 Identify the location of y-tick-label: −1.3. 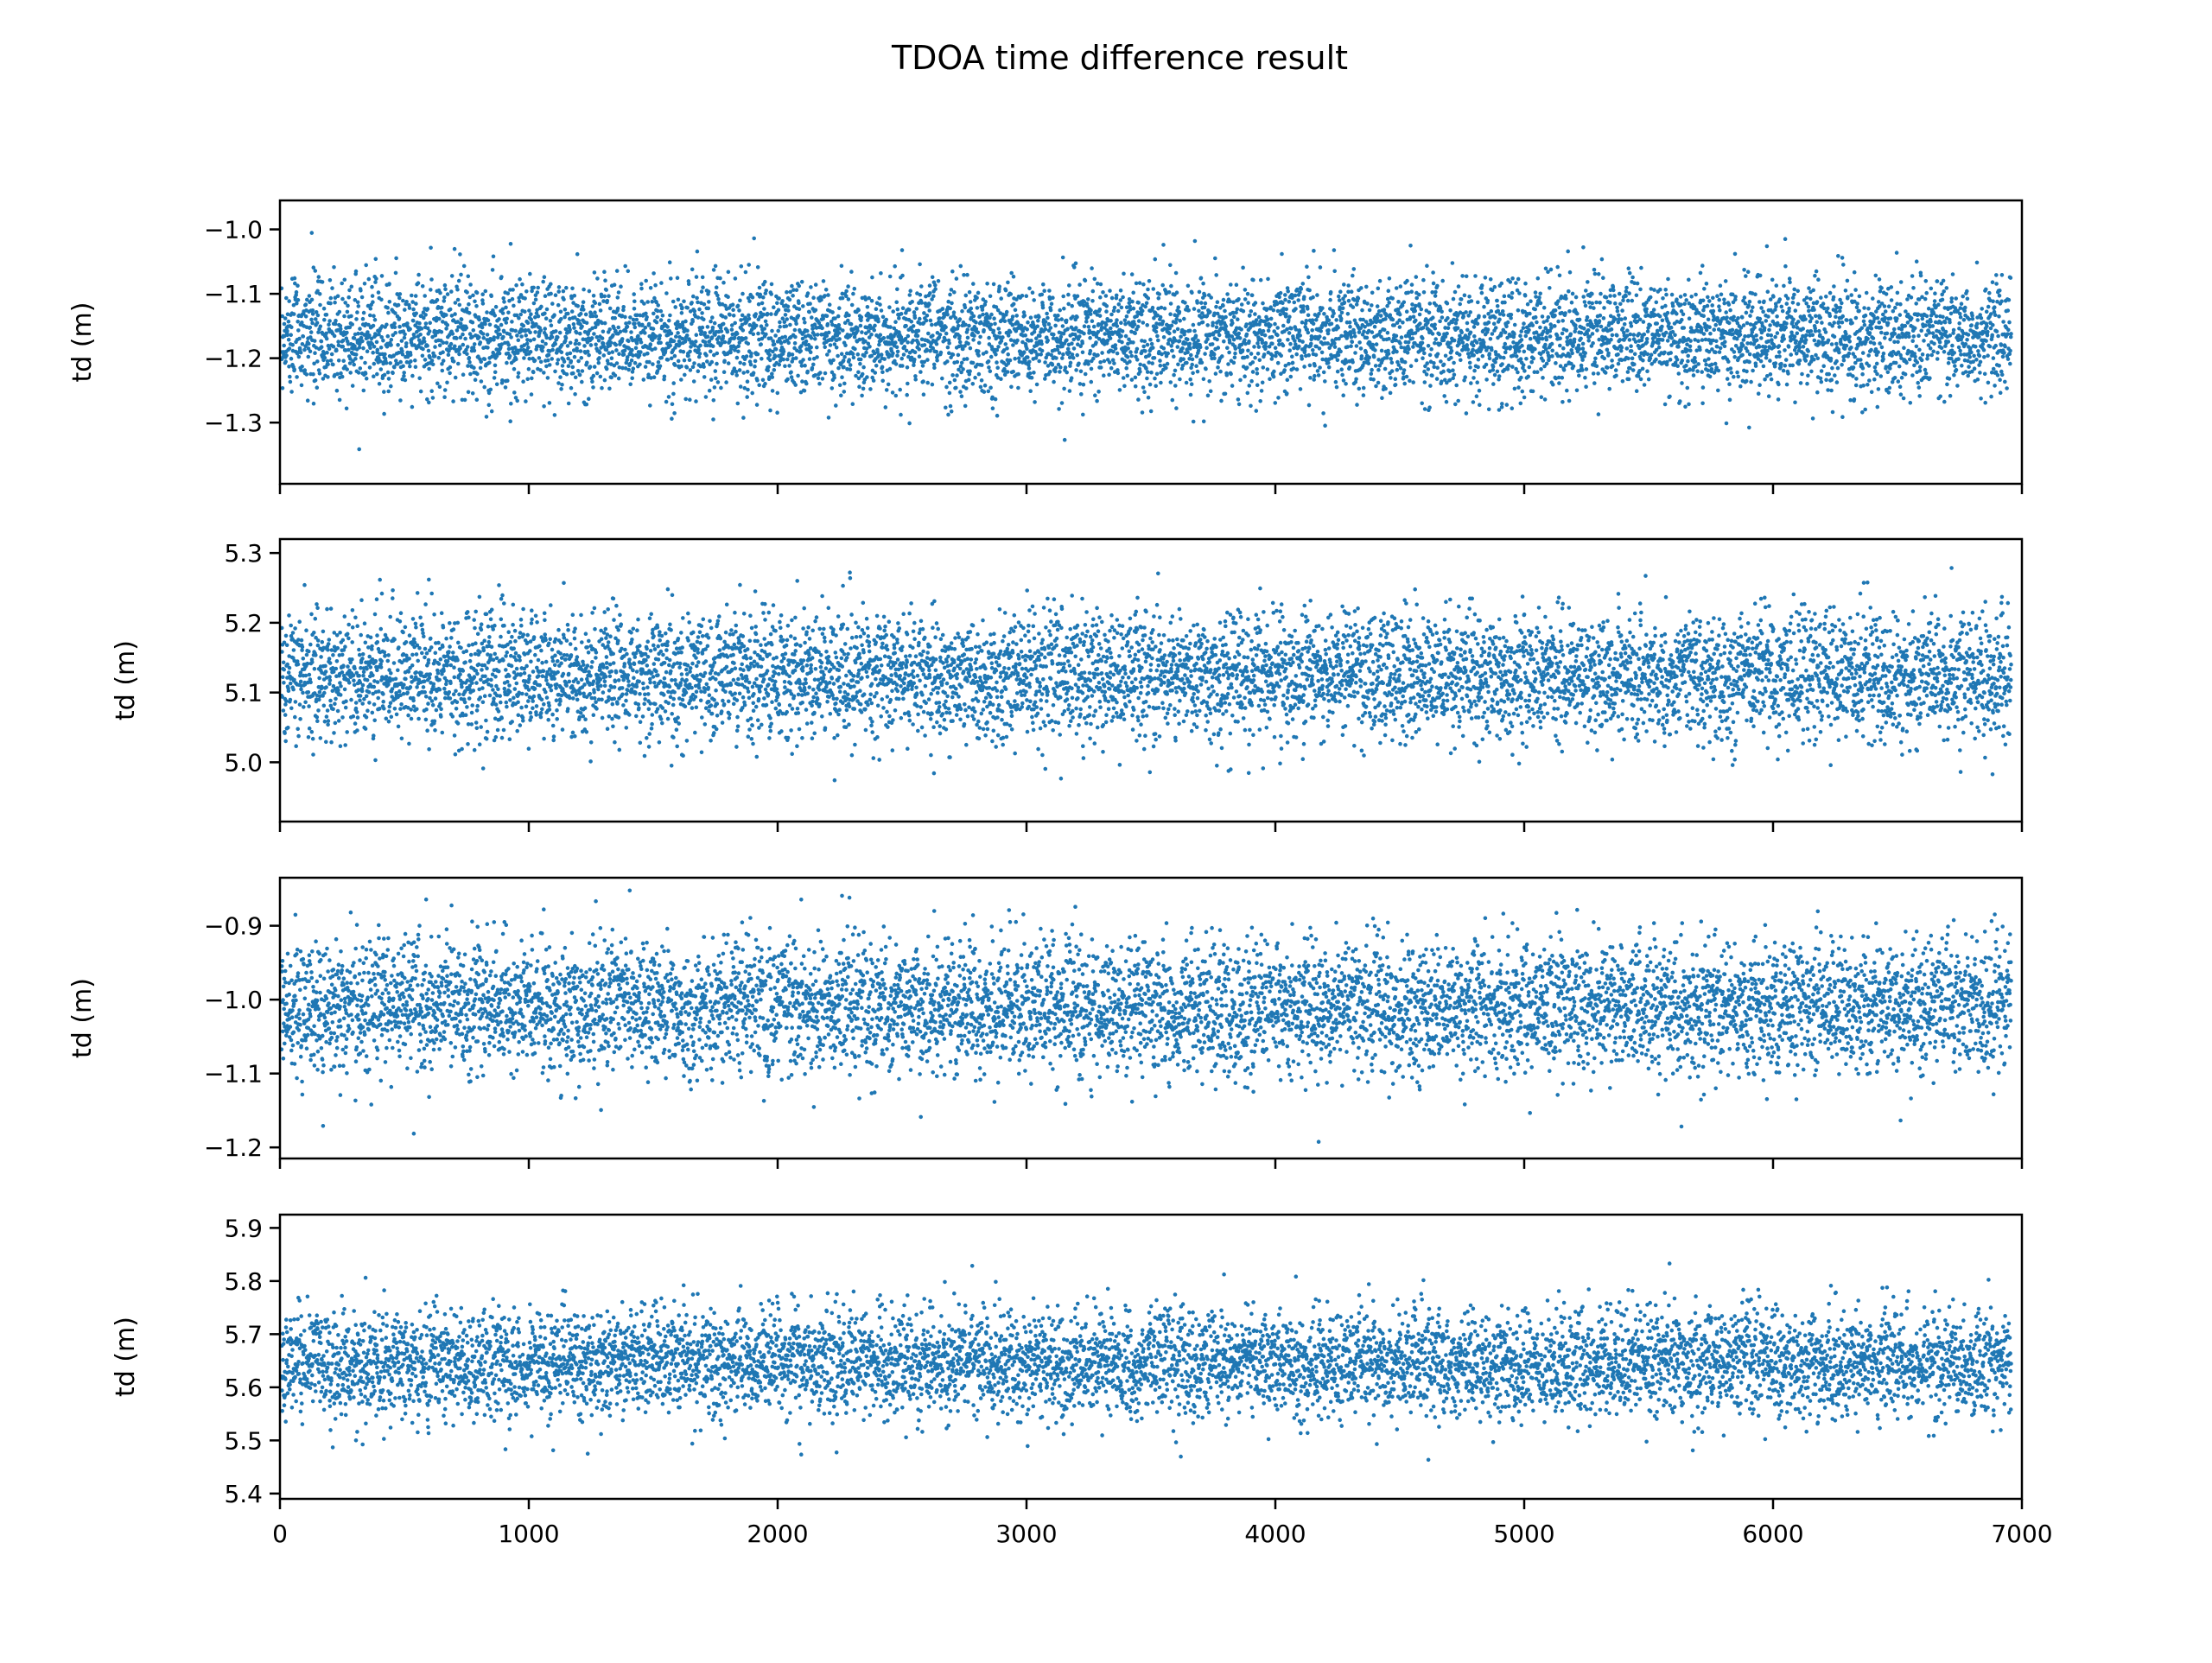
(233, 423).